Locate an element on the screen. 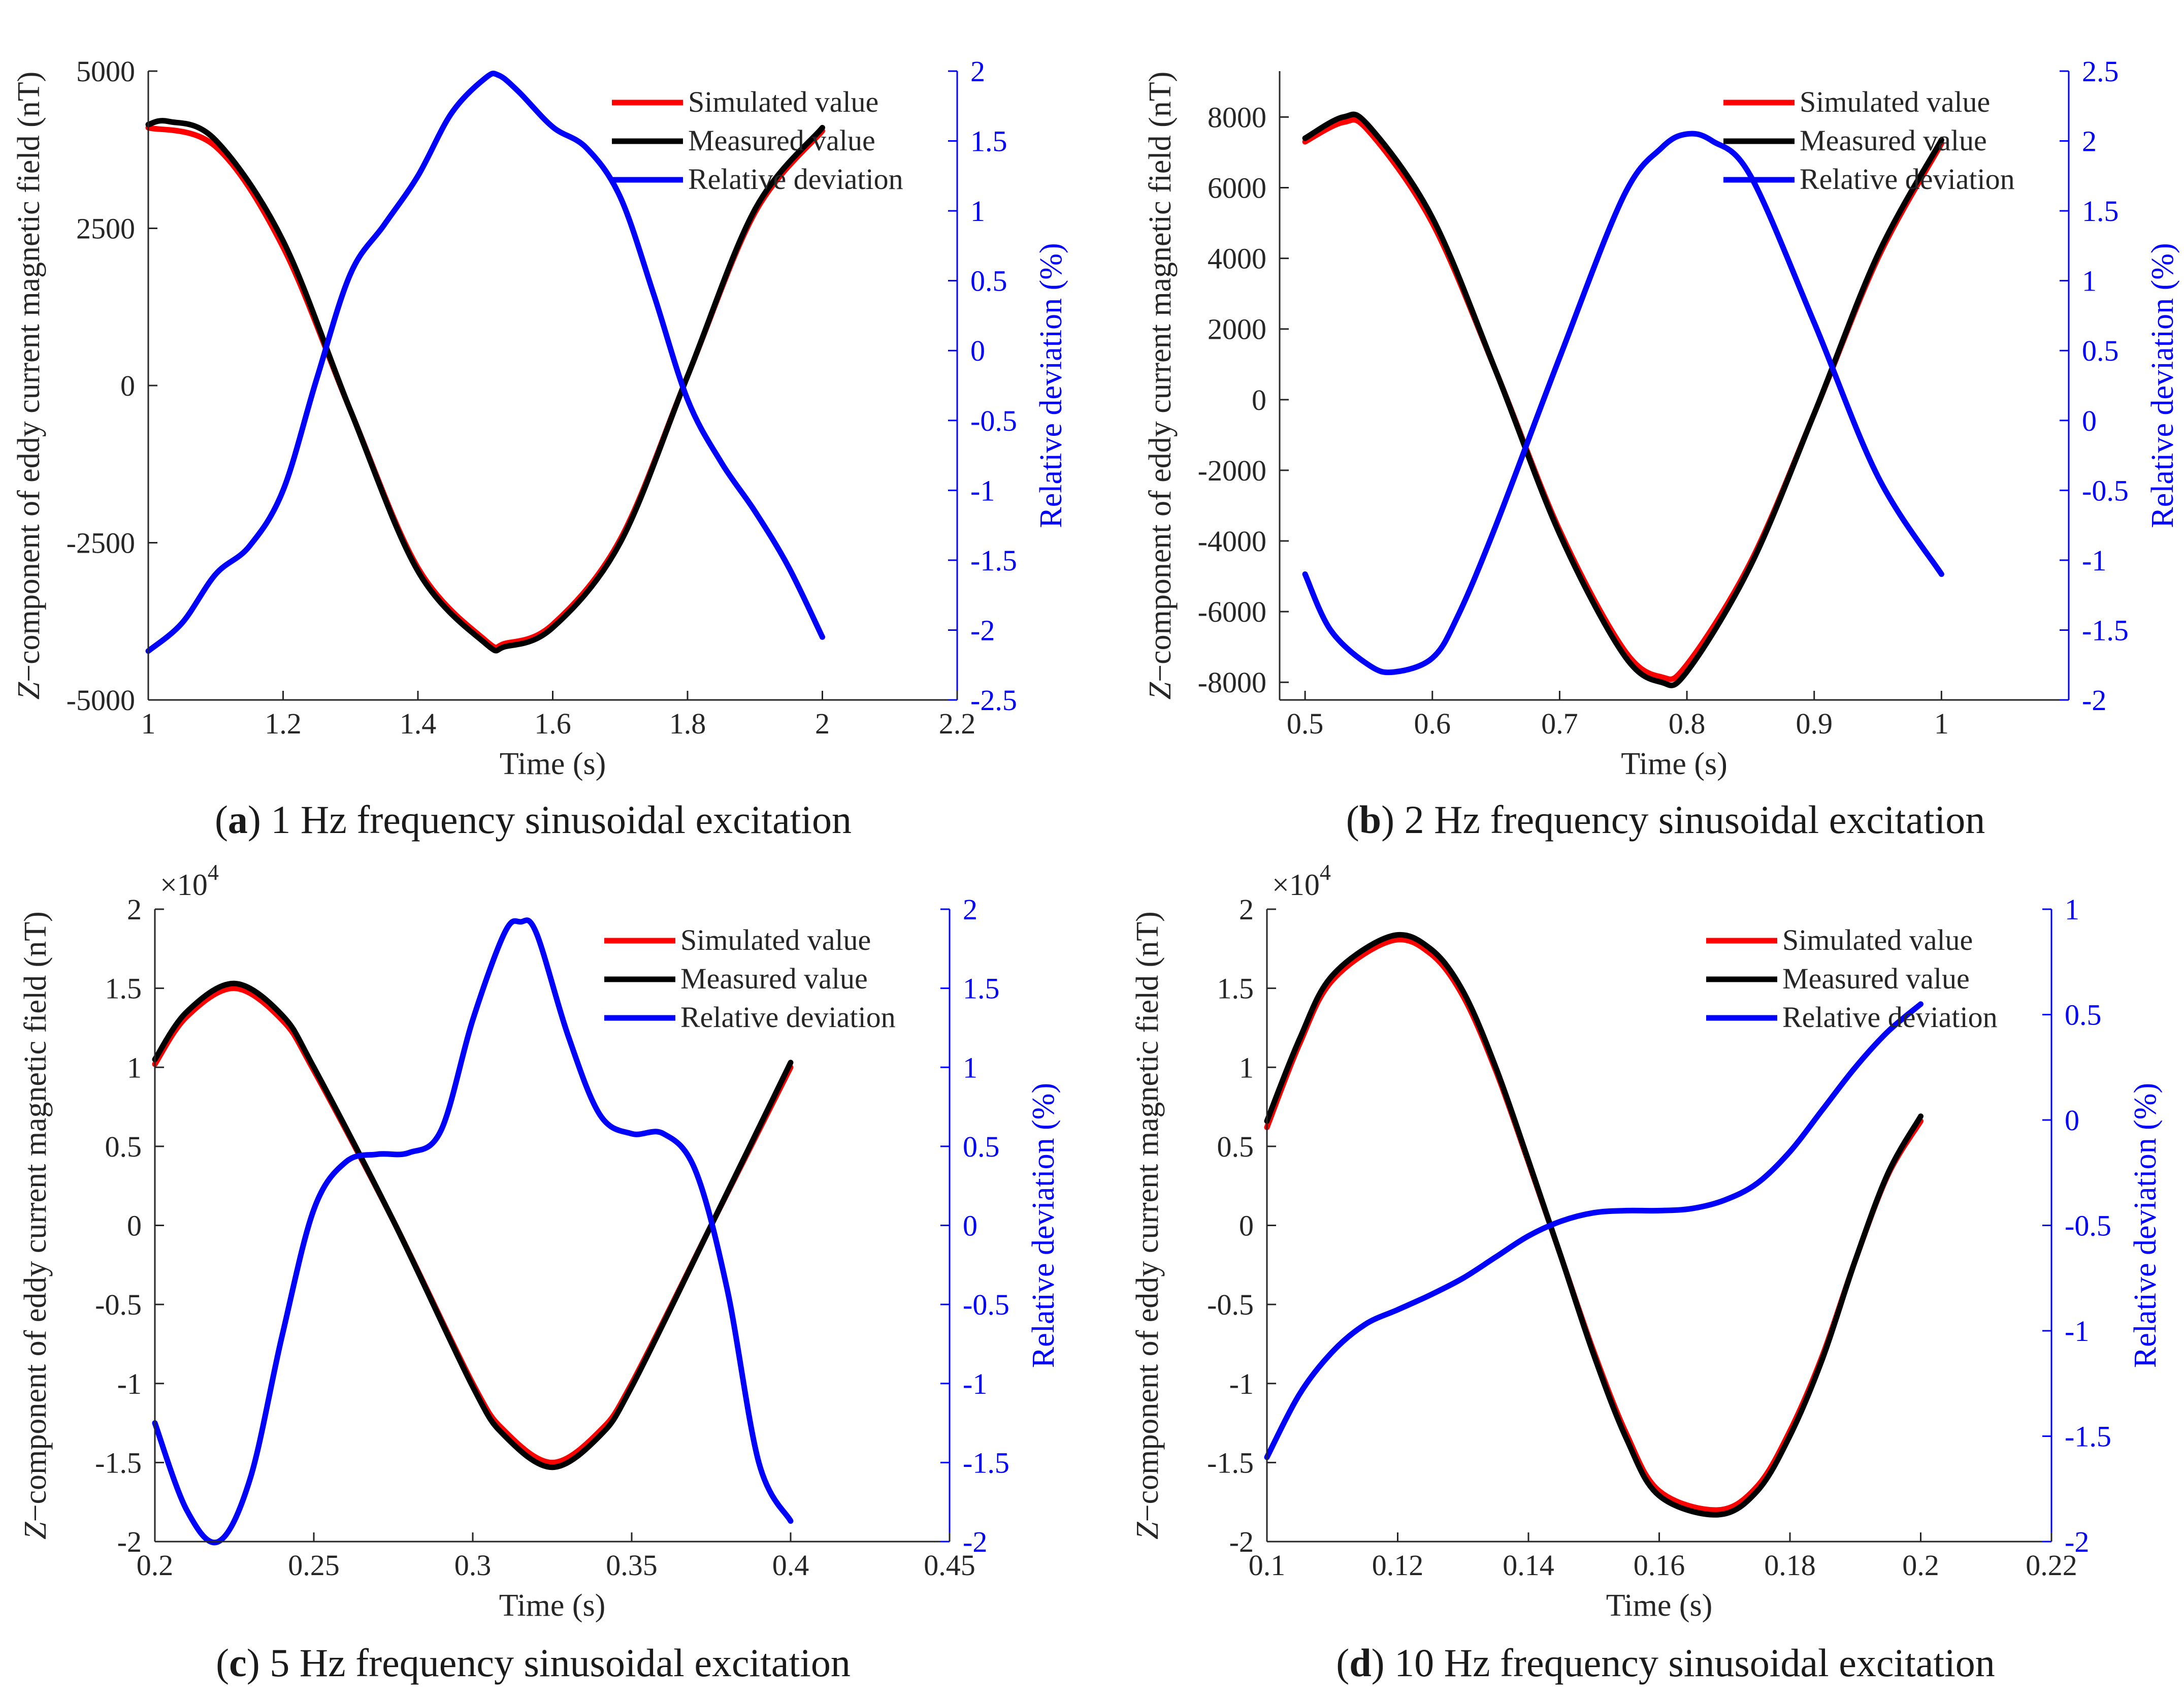 The height and width of the screenshot is (1696, 2184). series-line-simulated is located at coordinates (485, 387).